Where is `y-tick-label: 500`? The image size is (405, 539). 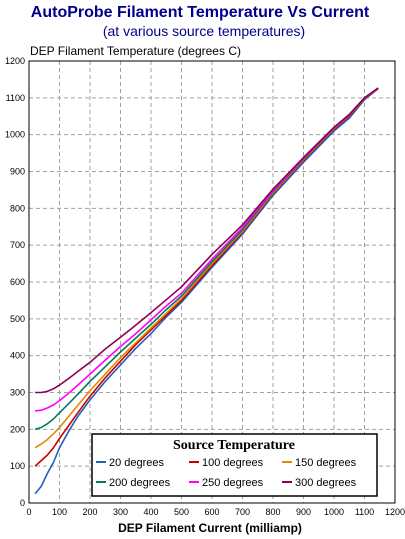 y-tick-label: 500 is located at coordinates (17, 319).